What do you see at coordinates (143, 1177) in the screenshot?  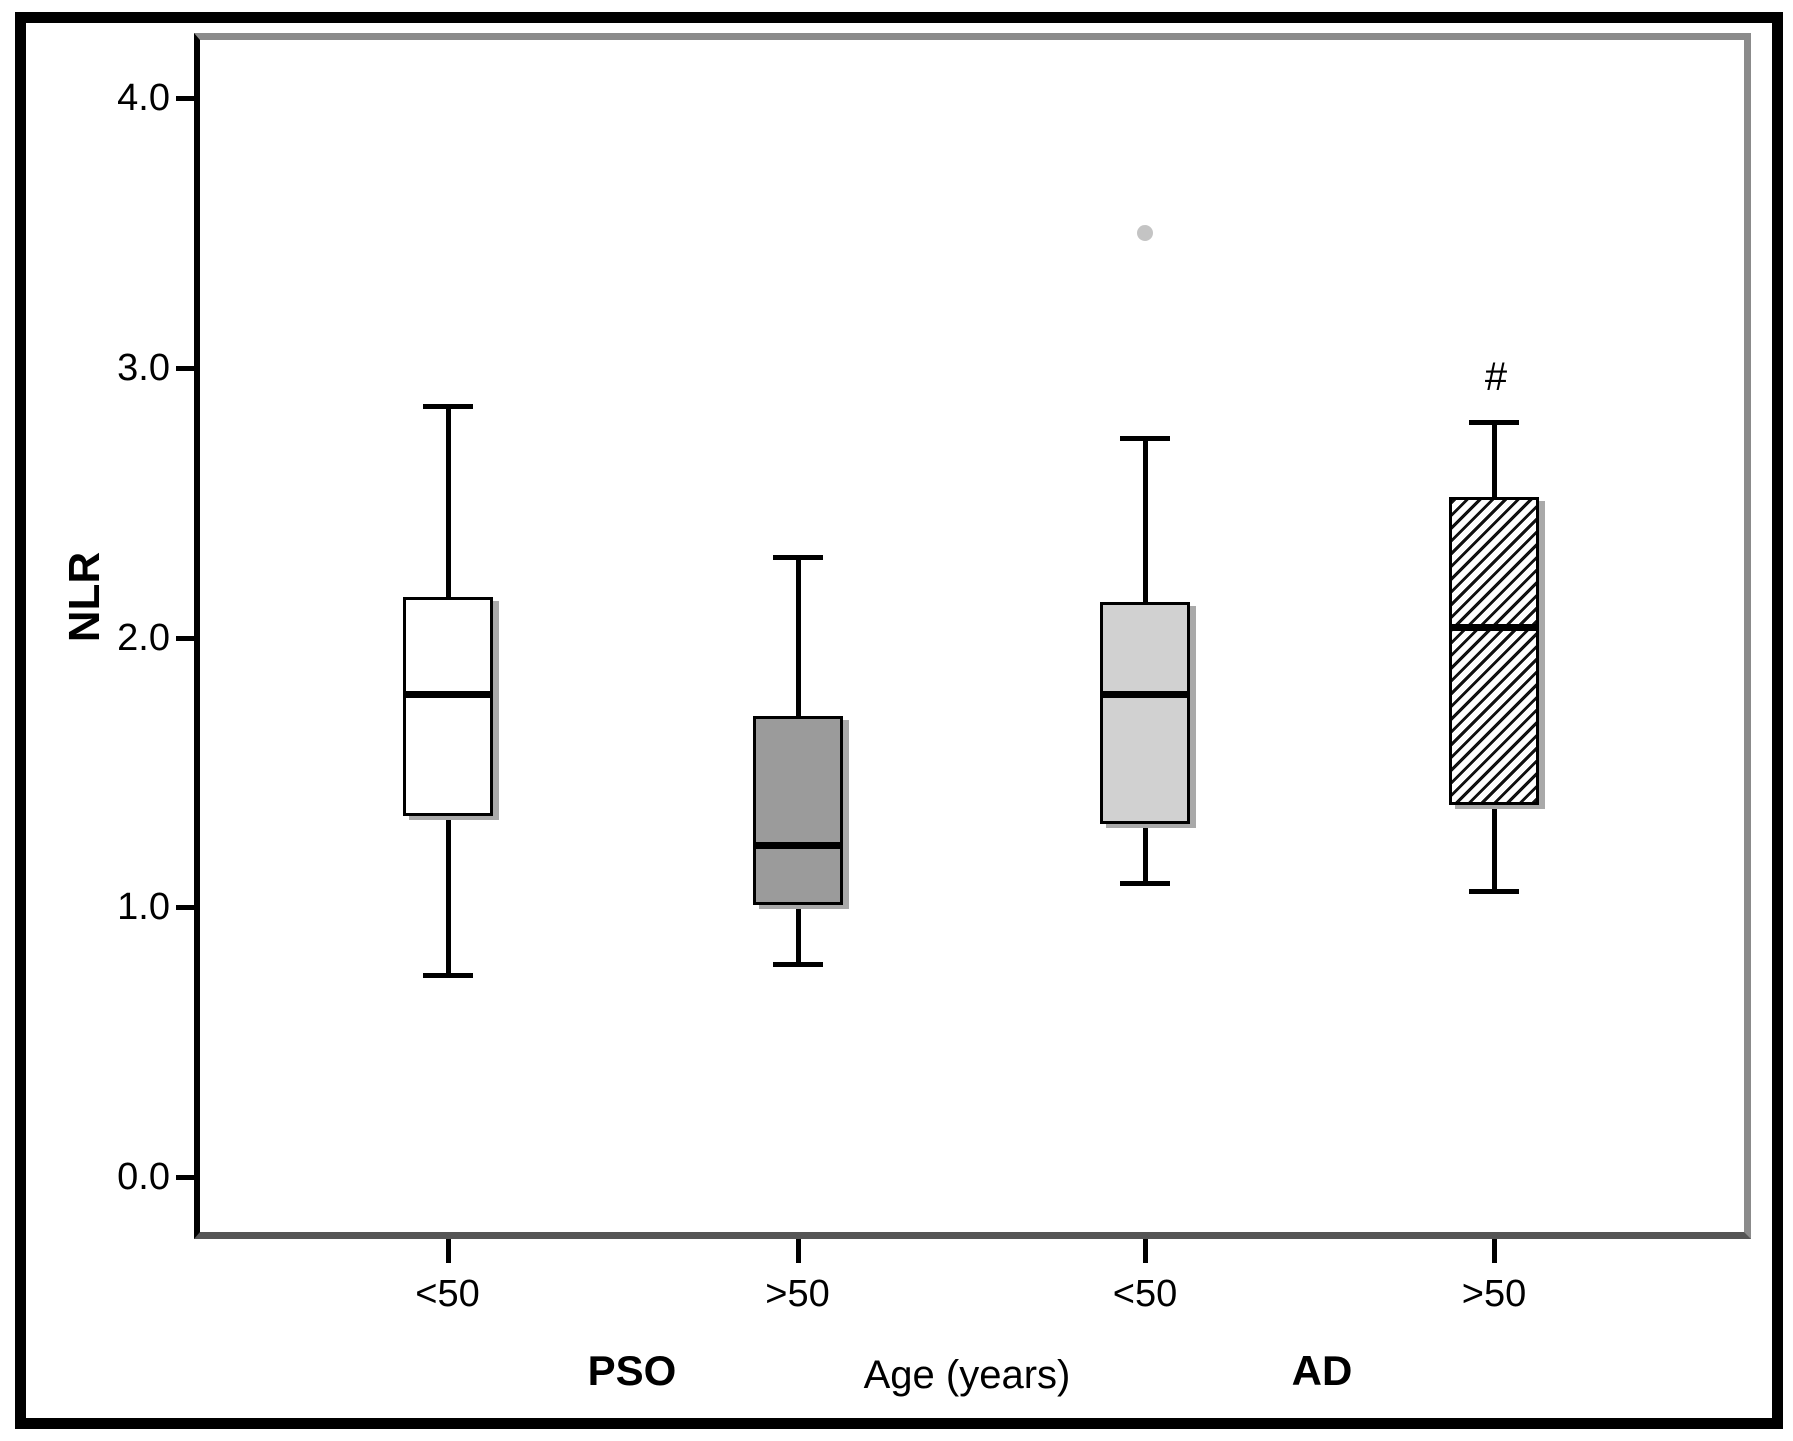 I see `y-tick-label: 0.0` at bounding box center [143, 1177].